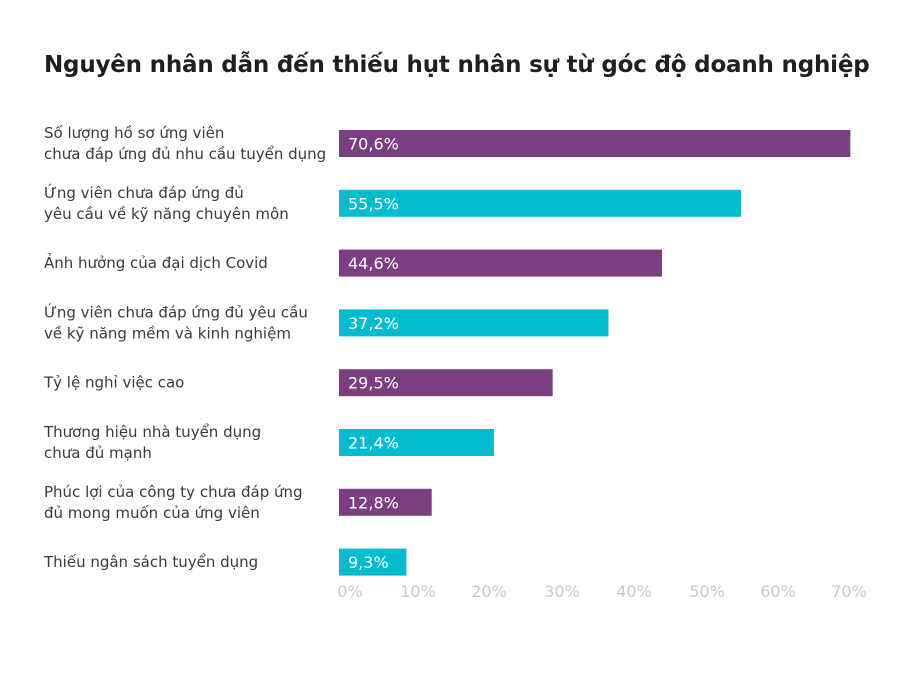  Describe the element at coordinates (373, 323) in the screenshot. I see `bar-value-label: 37,2%` at that location.